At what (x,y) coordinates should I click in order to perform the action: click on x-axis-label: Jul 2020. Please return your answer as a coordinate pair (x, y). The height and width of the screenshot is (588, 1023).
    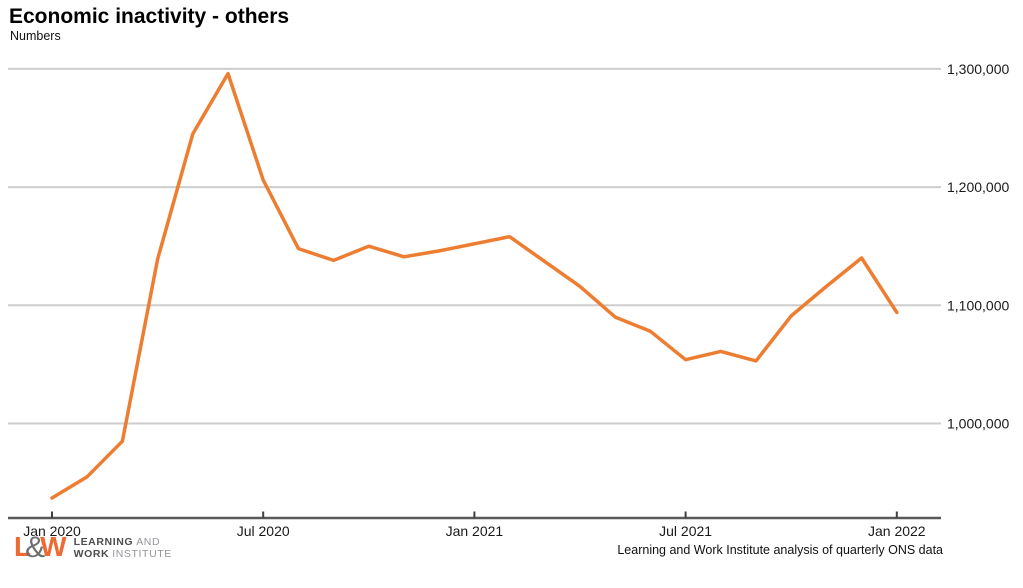
    Looking at the image, I should click on (263, 531).